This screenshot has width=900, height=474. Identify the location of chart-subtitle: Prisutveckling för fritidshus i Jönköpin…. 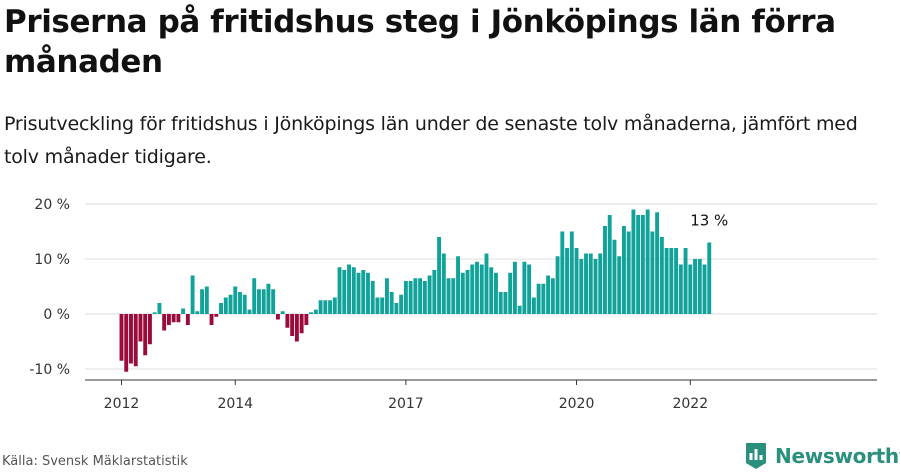
(431, 140).